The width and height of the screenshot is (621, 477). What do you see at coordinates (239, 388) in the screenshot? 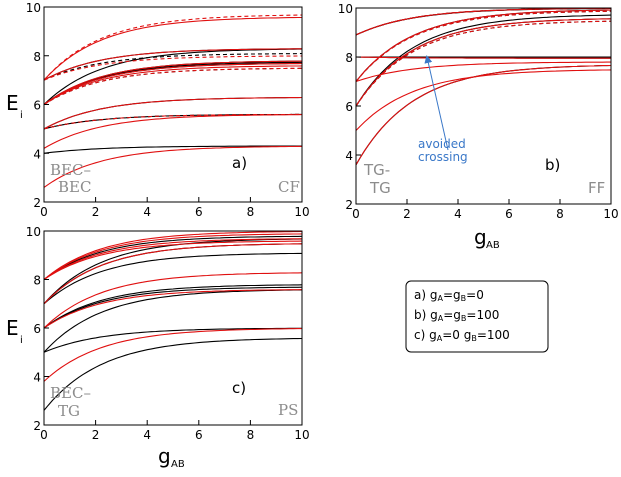
I see `panel-c-label: c)` at bounding box center [239, 388].